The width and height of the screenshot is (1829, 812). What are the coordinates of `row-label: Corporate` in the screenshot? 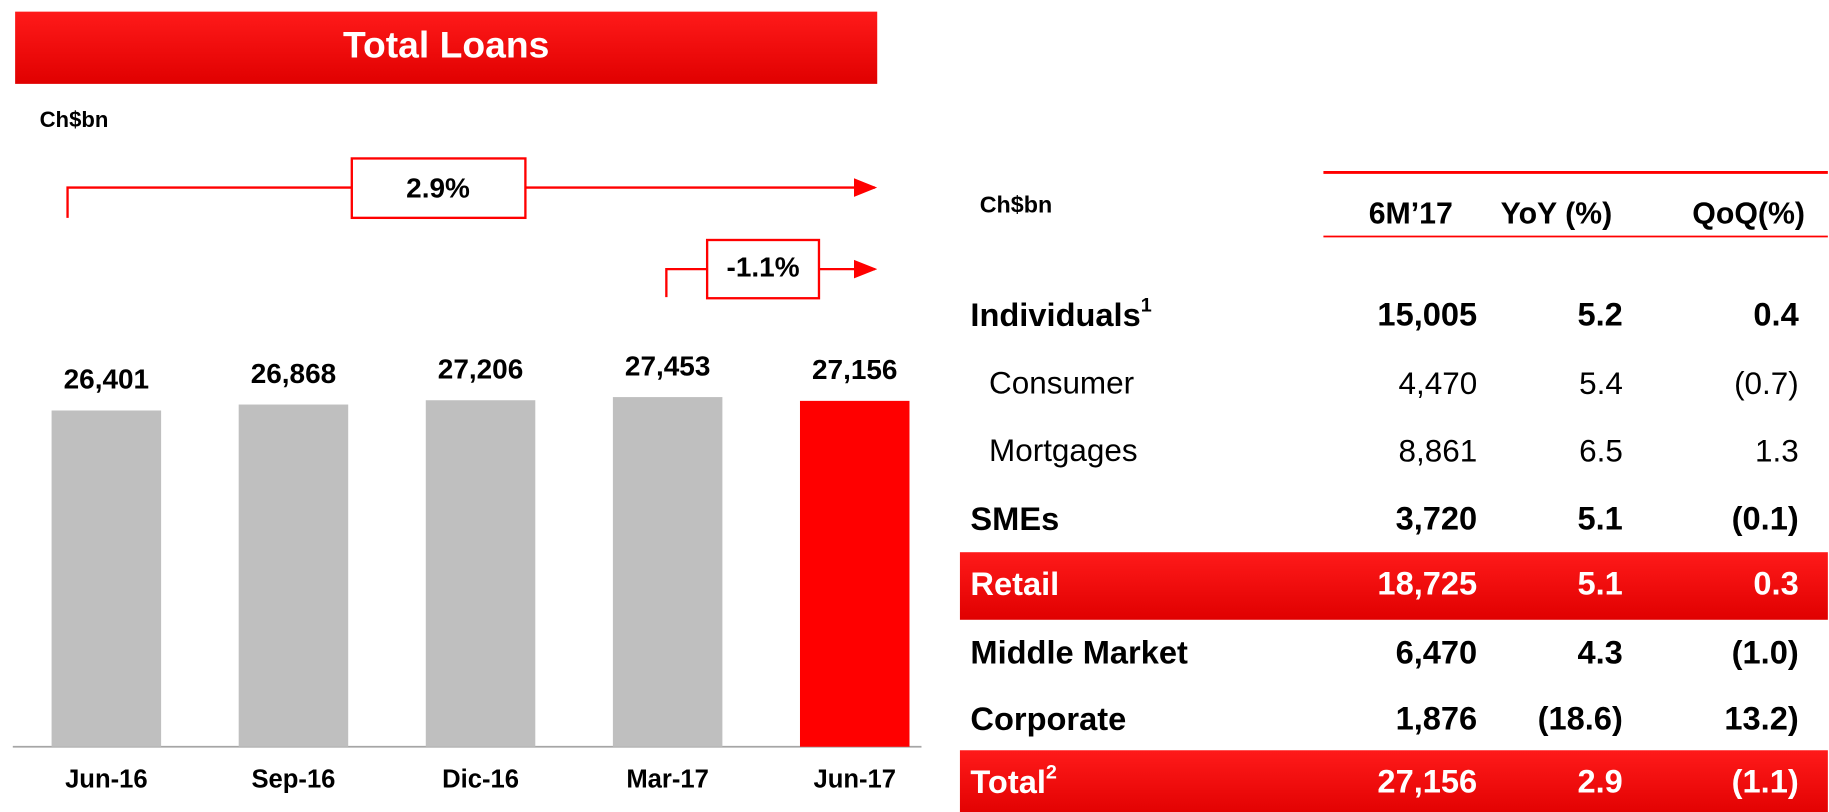 It's located at (1048, 718).